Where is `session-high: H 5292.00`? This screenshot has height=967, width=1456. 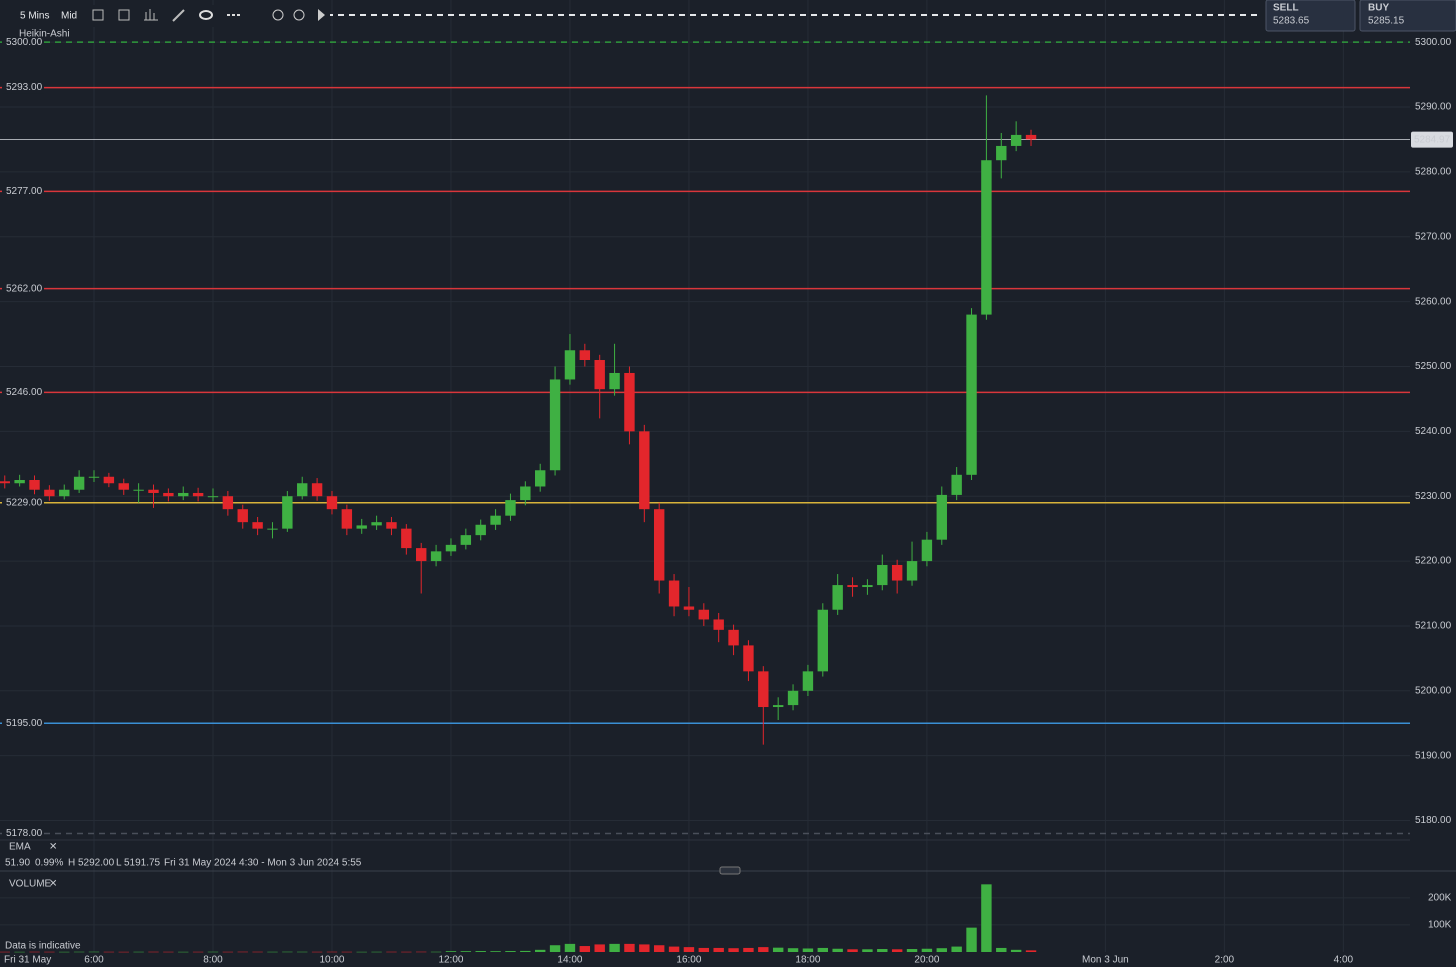
session-high: H 5292.00 is located at coordinates (91, 863).